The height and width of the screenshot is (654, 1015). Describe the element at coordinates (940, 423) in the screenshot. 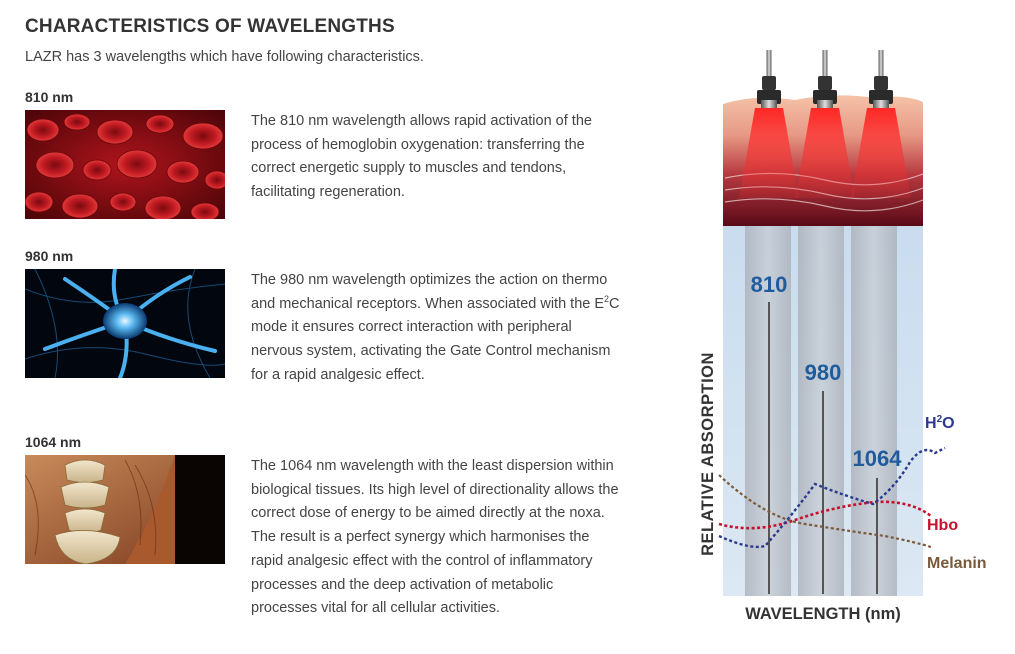

I see `h2o-label: H2O` at that location.